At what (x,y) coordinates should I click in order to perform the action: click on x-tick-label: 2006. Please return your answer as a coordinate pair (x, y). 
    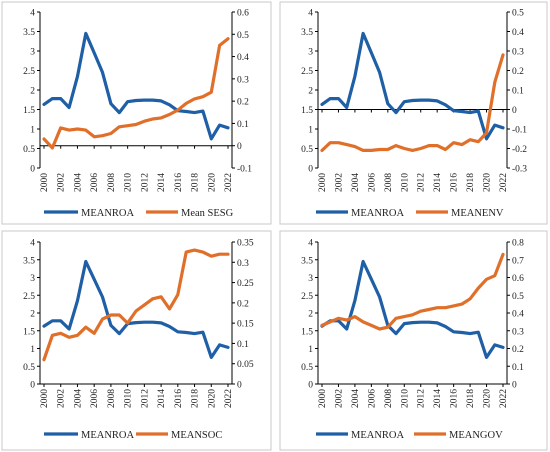
    Looking at the image, I should click on (372, 398).